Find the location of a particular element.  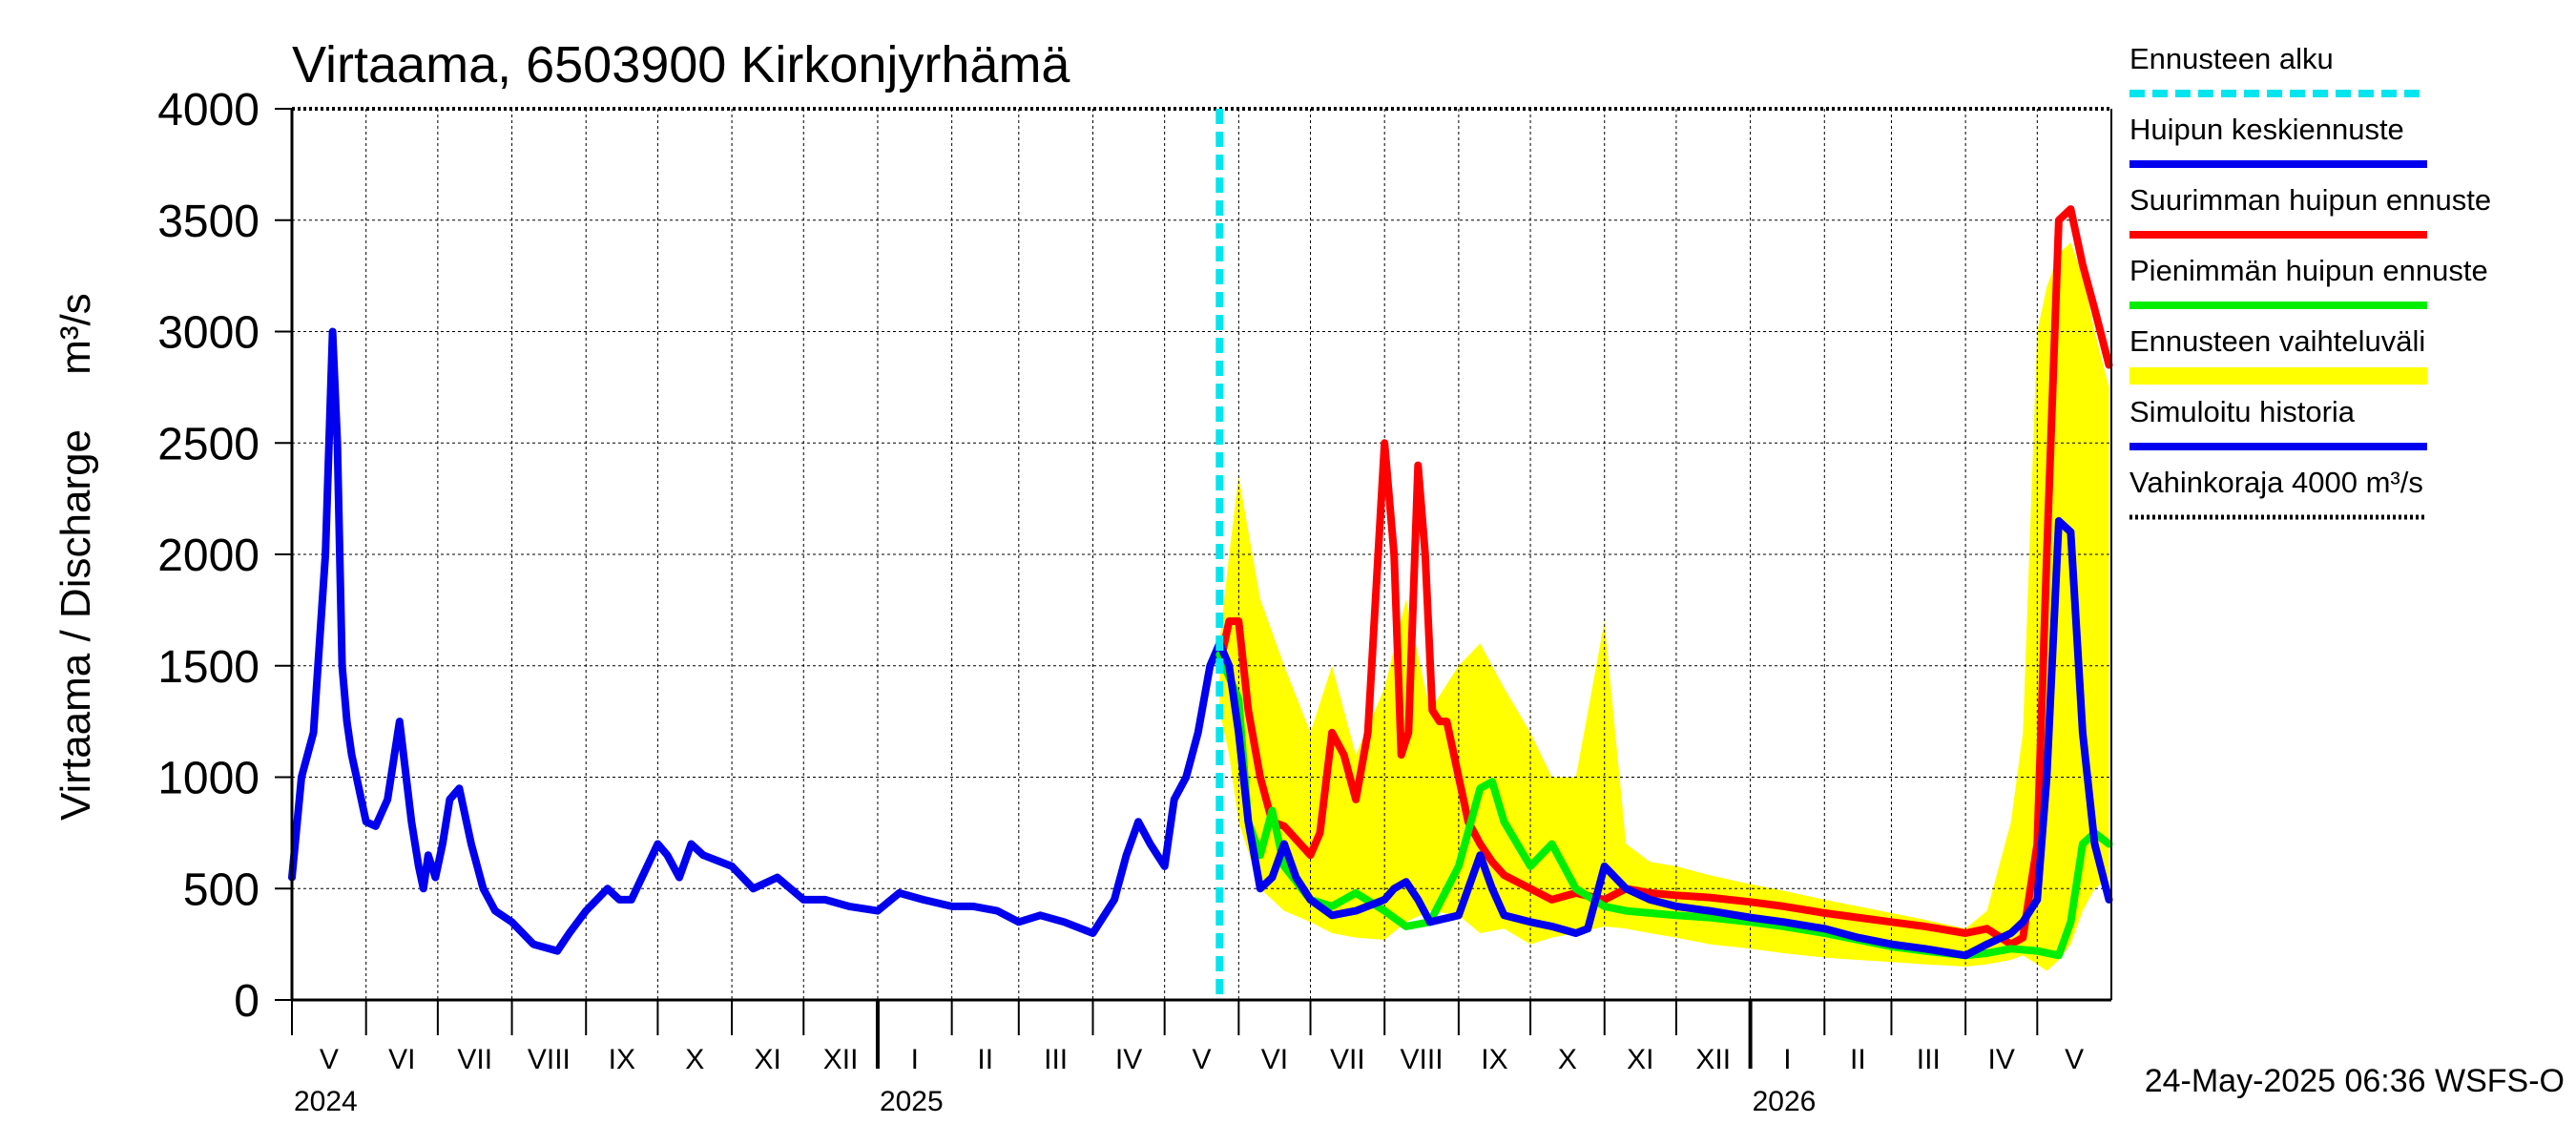

y-tick-label: 2000 is located at coordinates (208, 556).